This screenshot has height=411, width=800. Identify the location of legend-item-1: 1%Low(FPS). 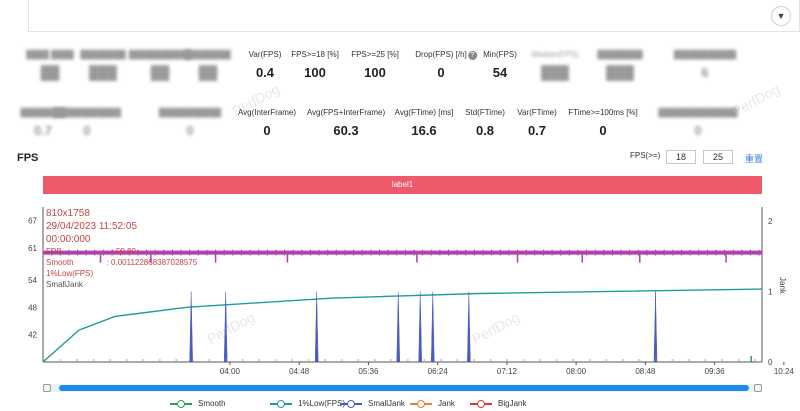
(307, 404).